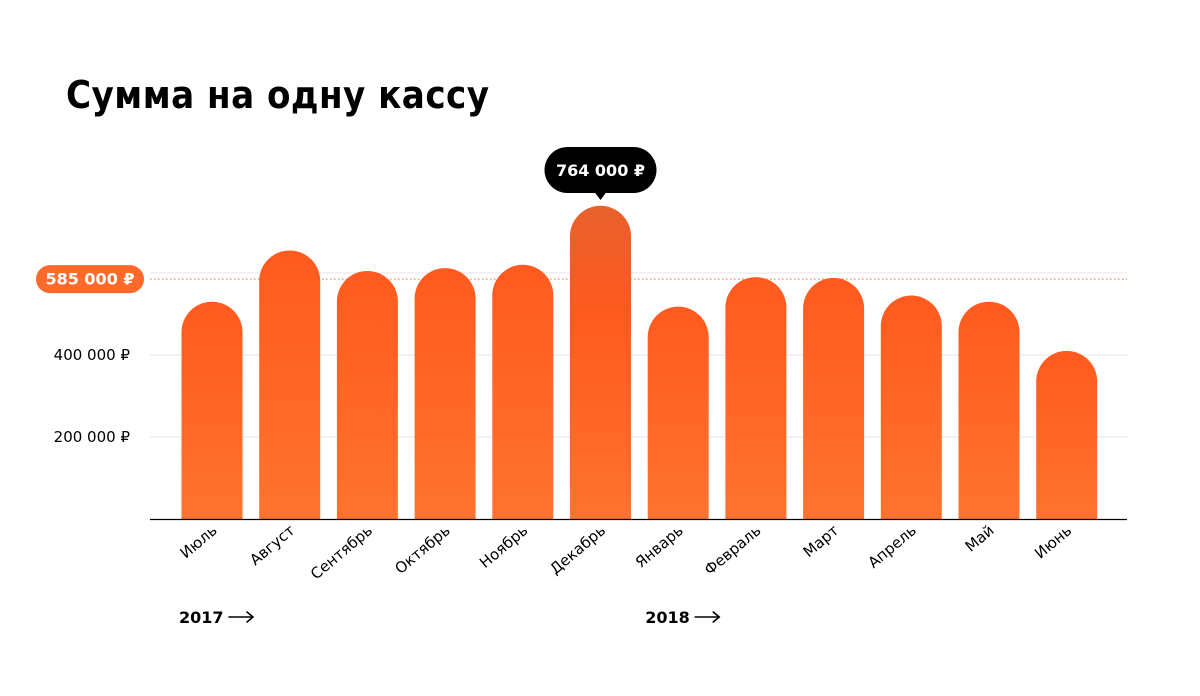 Image resolution: width=1200 pixels, height=696 pixels. What do you see at coordinates (201, 617) in the screenshot?
I see `year-label: 2017` at bounding box center [201, 617].